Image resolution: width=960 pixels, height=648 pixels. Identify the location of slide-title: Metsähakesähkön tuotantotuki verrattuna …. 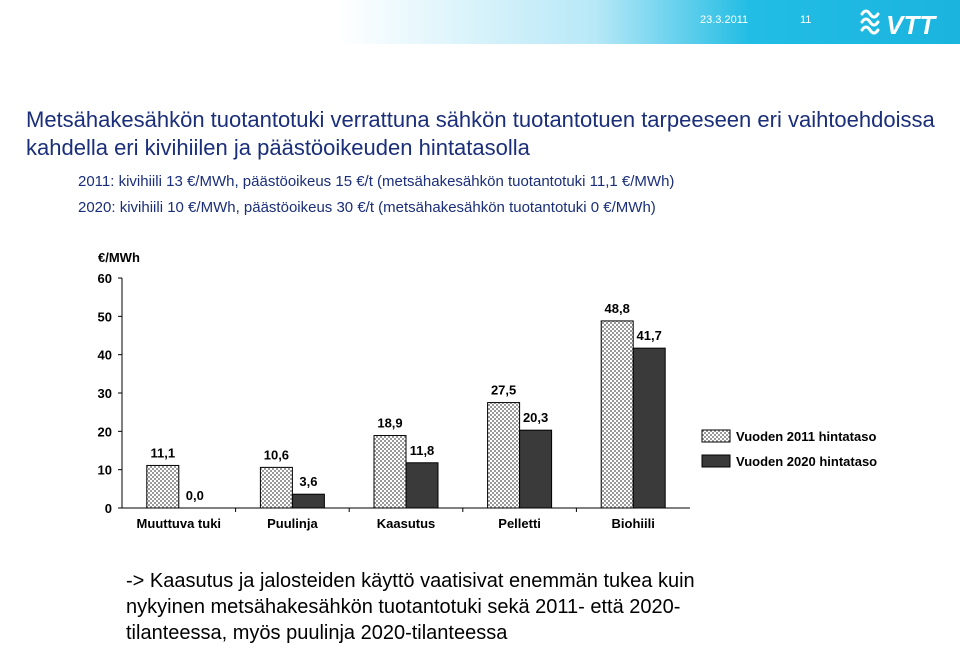
(480, 133).